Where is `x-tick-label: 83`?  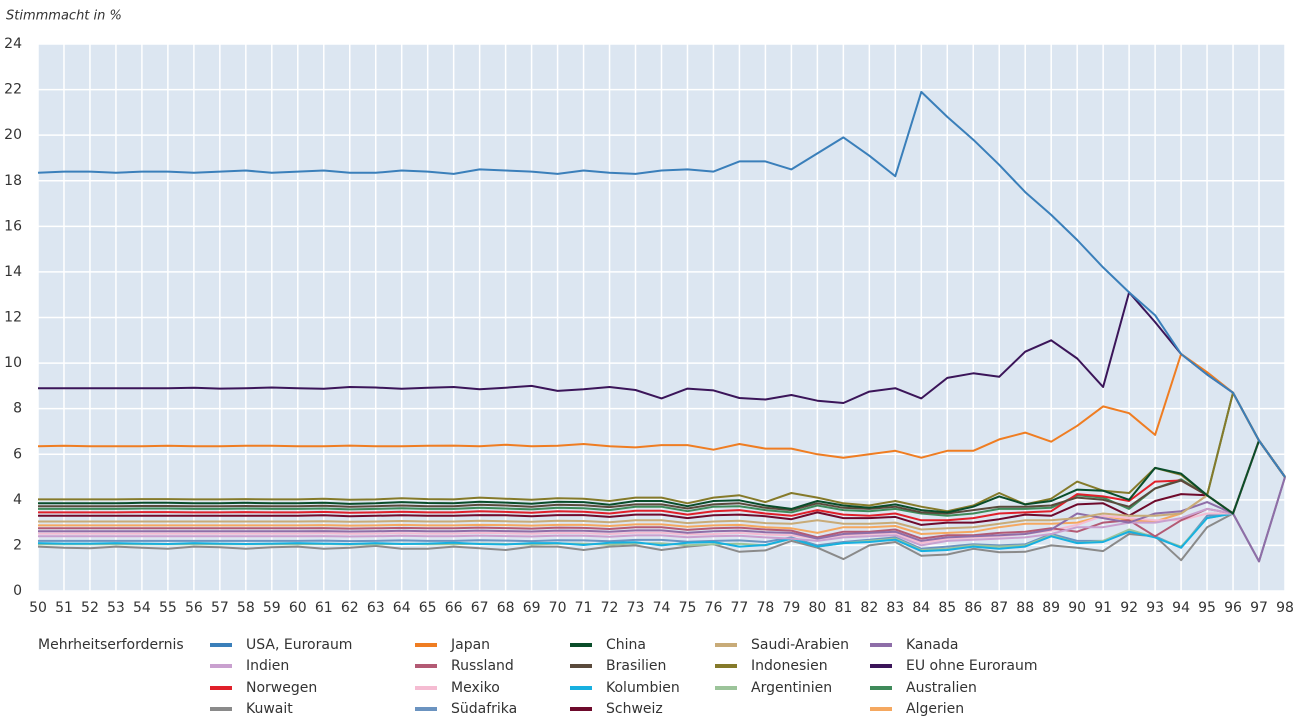 x-tick-label: 83 is located at coordinates (895, 608).